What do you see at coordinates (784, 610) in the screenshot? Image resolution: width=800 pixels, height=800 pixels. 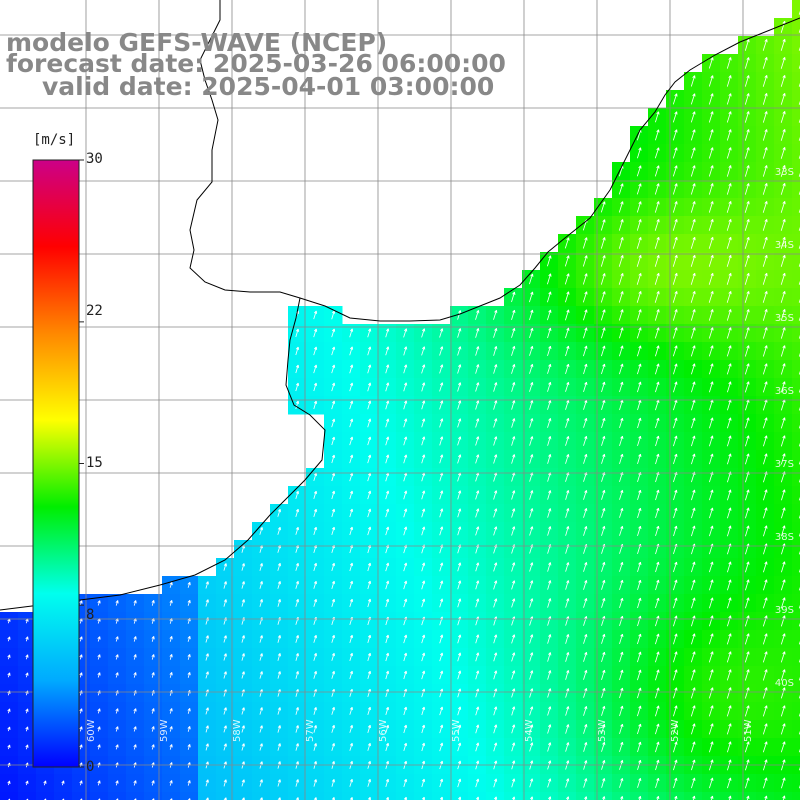 I see `lat-label: 39S` at bounding box center [784, 610].